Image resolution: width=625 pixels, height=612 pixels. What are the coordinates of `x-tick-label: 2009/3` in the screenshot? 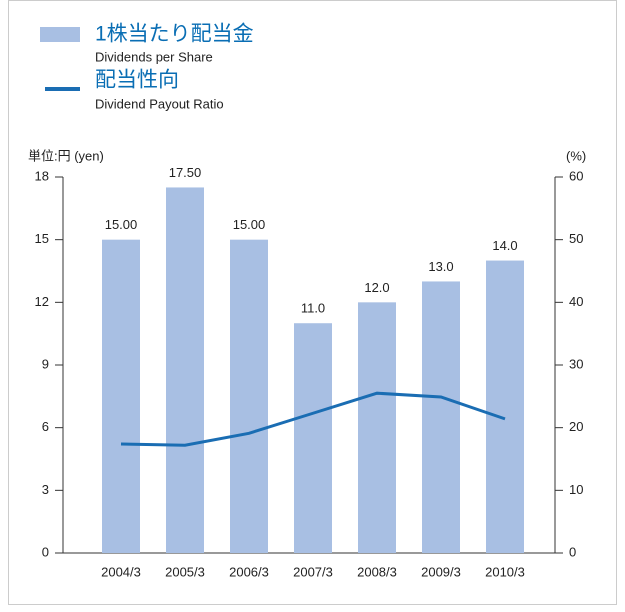 It's located at (441, 571).